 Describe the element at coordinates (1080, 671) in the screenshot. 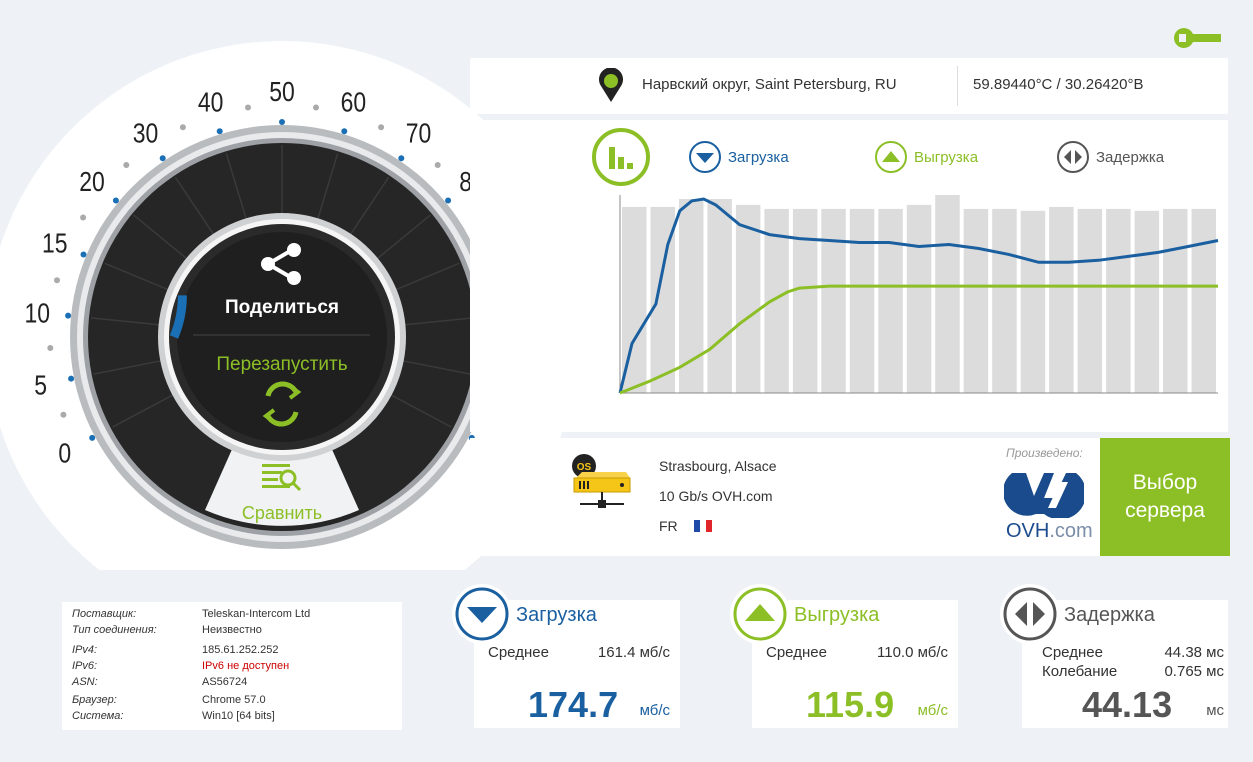

I see `latency-jitter-label: Колебание` at that location.